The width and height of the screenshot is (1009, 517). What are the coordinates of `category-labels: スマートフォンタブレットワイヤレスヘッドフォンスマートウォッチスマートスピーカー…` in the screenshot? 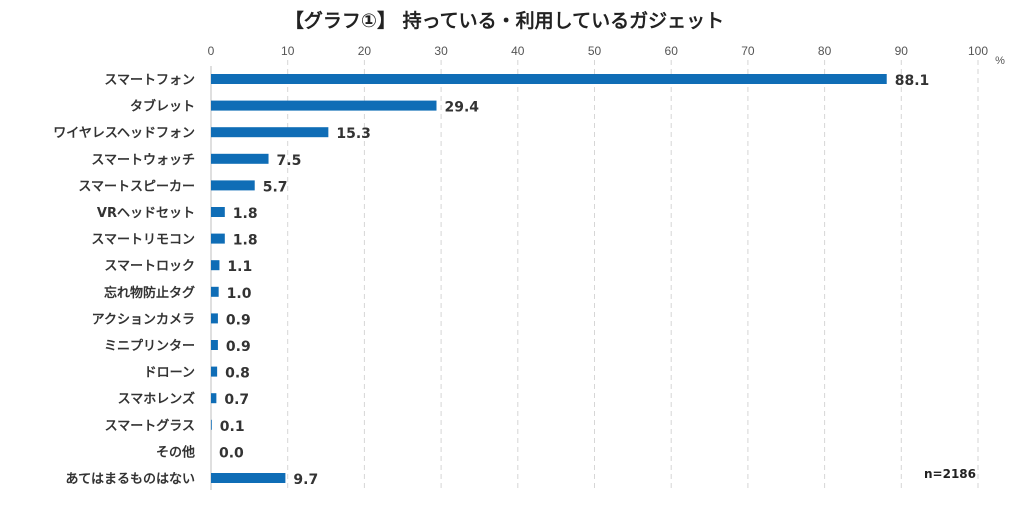 It's located at (124, 280).